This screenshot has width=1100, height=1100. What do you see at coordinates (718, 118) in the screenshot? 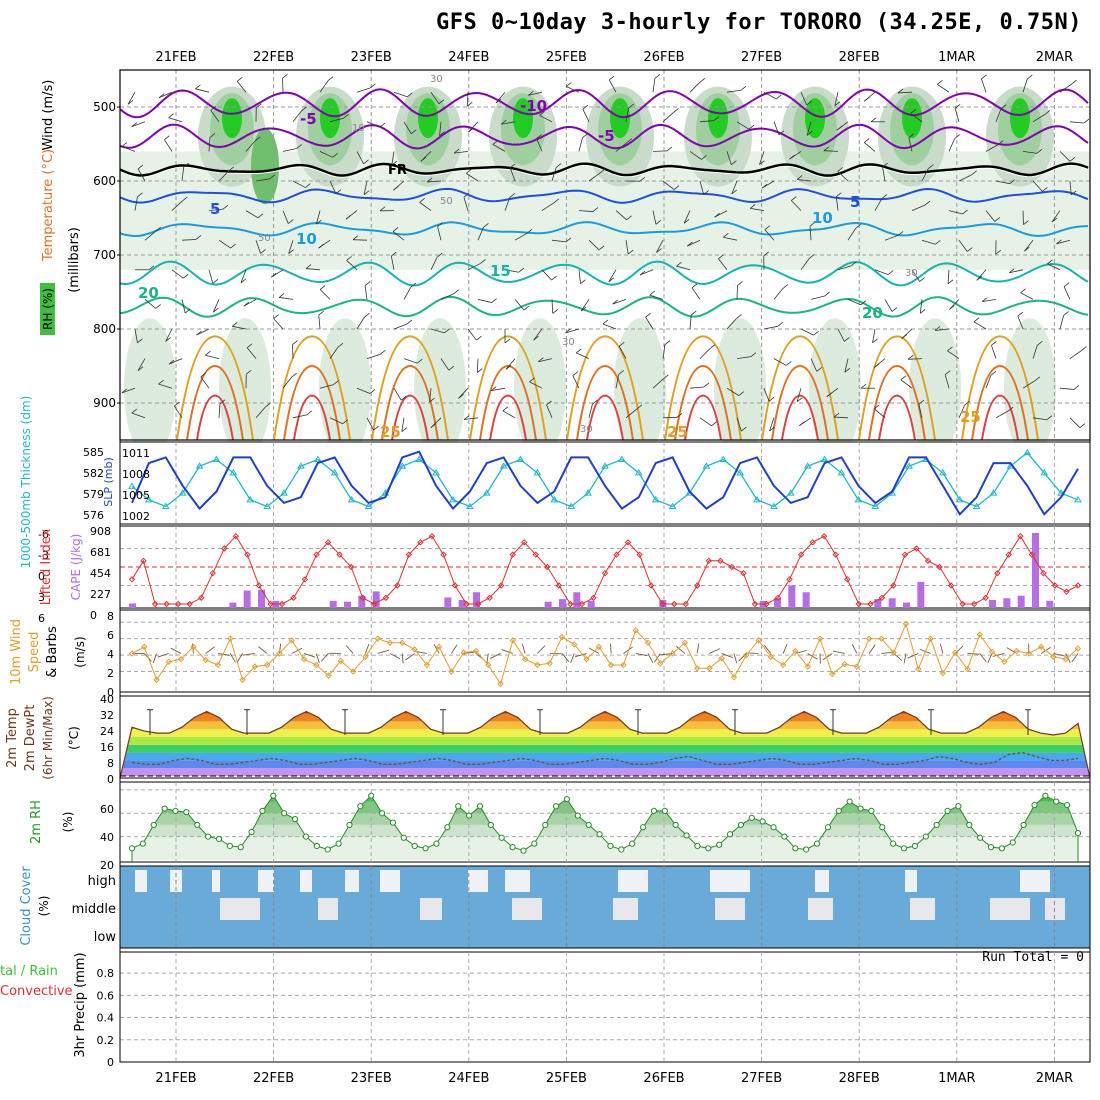
I see `rh-blob-core` at bounding box center [718, 118].